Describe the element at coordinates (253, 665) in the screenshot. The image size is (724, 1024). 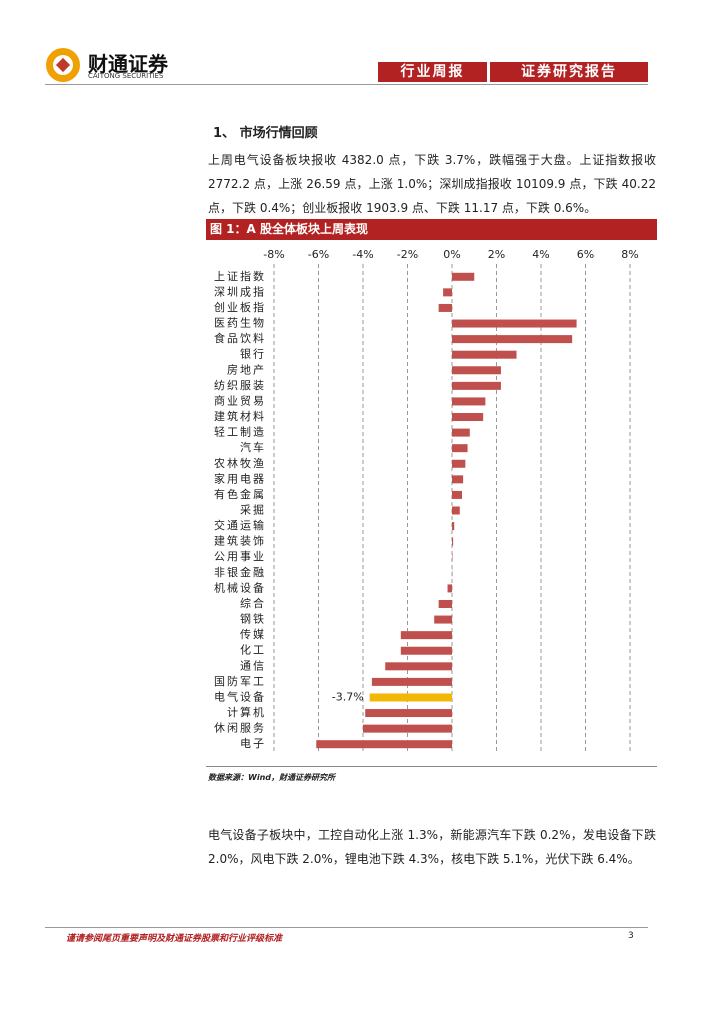
I see `y-tick-label: 通信` at that location.